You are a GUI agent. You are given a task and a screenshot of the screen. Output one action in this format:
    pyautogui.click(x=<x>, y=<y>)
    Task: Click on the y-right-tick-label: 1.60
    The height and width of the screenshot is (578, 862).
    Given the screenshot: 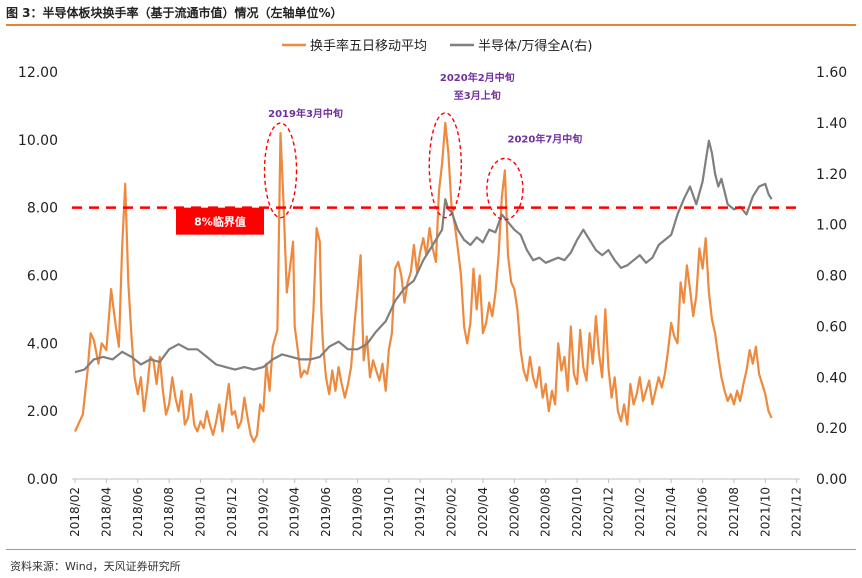 What is the action you would take?
    pyautogui.click(x=831, y=73)
    